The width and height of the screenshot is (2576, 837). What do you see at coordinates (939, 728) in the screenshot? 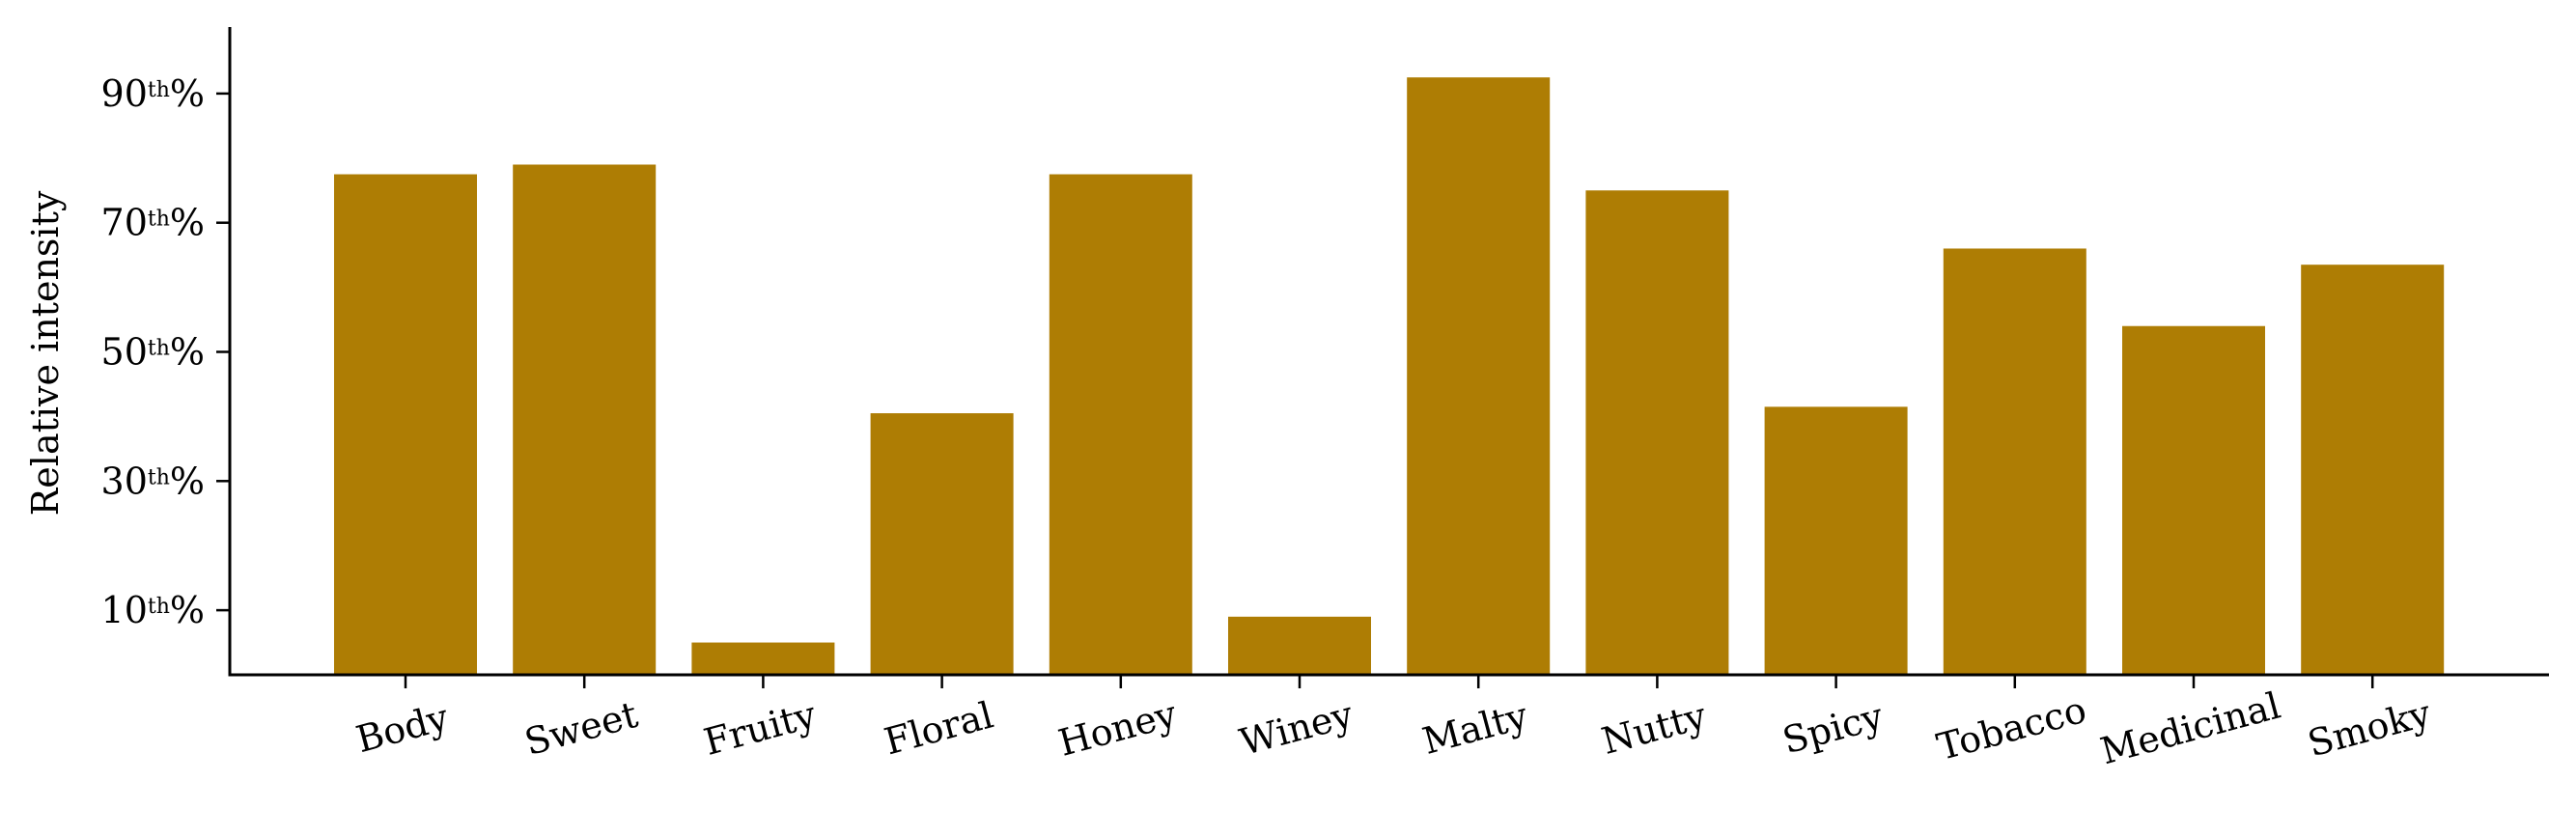
I see `x-tick-label: Floral` at bounding box center [939, 728].